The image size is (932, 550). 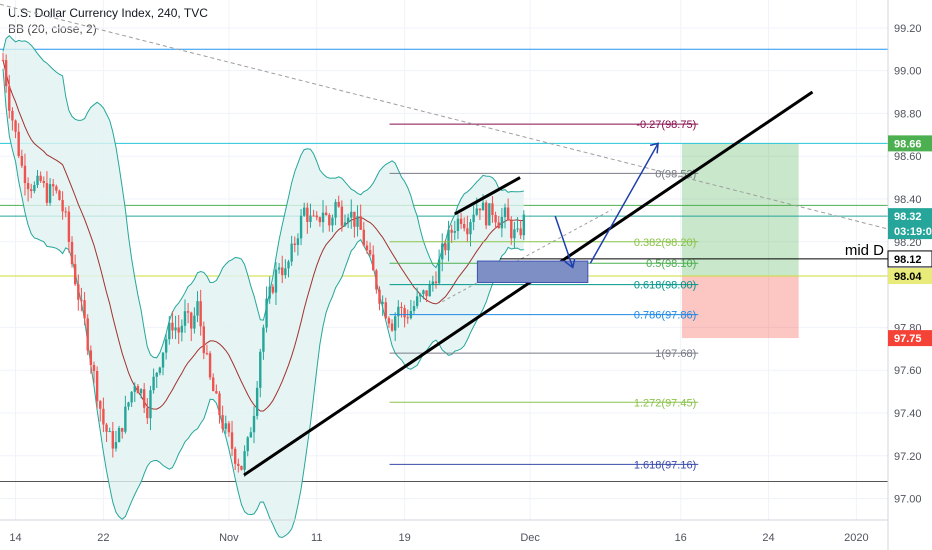 I want to click on y-tick-label: 98.60, so click(x=908, y=157).